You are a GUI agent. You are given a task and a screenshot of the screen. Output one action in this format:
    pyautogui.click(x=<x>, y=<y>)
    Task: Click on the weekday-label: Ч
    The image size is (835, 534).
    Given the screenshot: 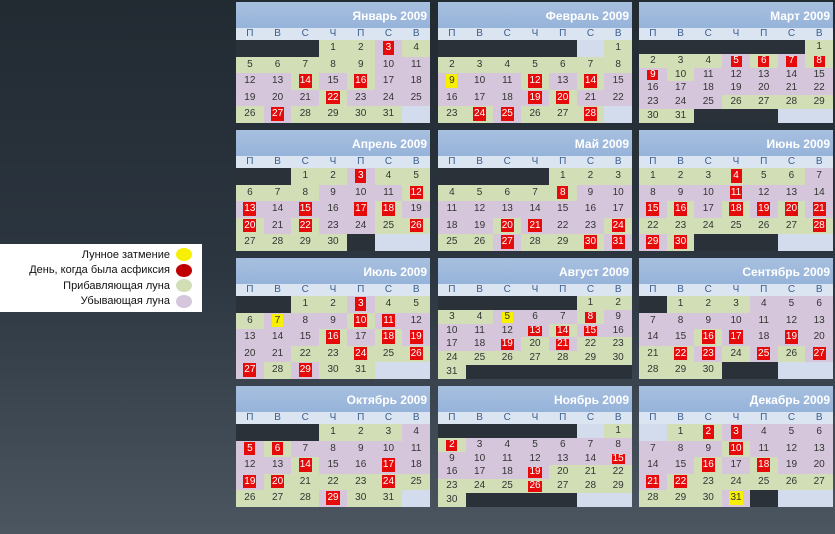 What is the action you would take?
    pyautogui.click(x=736, y=417)
    